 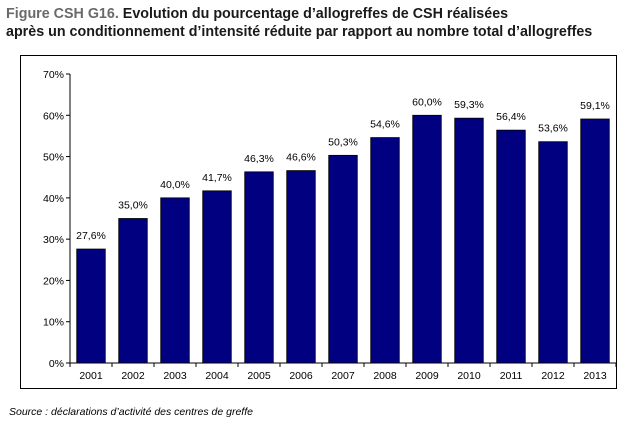 I want to click on data-label: 46,6%, so click(x=301, y=158).